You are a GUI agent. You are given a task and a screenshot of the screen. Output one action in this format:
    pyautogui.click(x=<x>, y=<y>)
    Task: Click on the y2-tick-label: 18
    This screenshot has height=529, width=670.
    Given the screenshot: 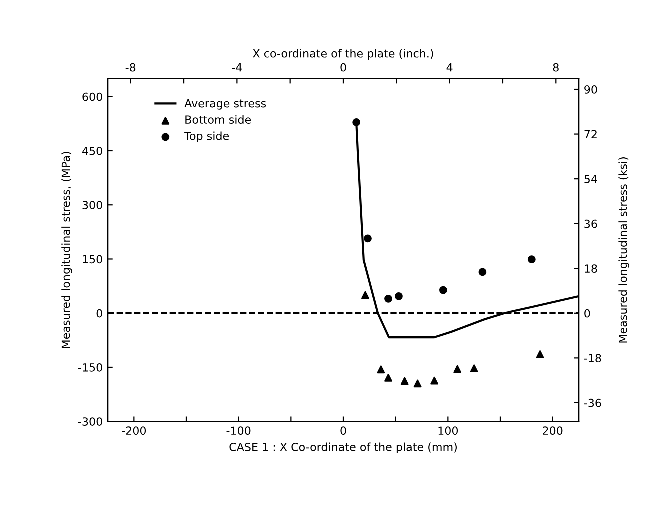 What is the action you would take?
    pyautogui.click(x=591, y=269)
    